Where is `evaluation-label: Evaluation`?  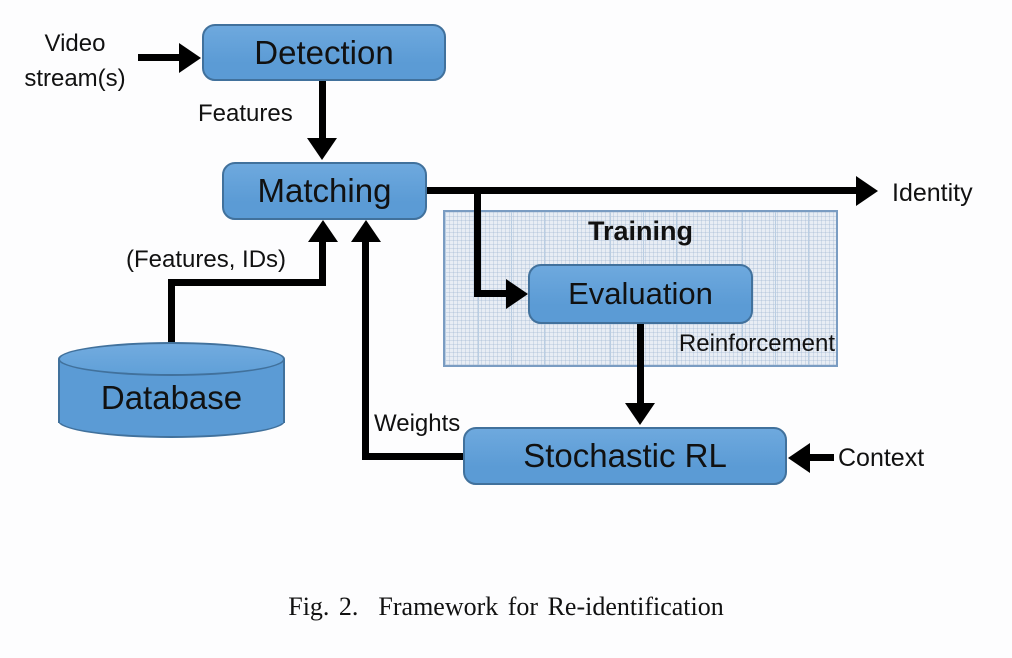 evaluation-label: Evaluation is located at coordinates (640, 293).